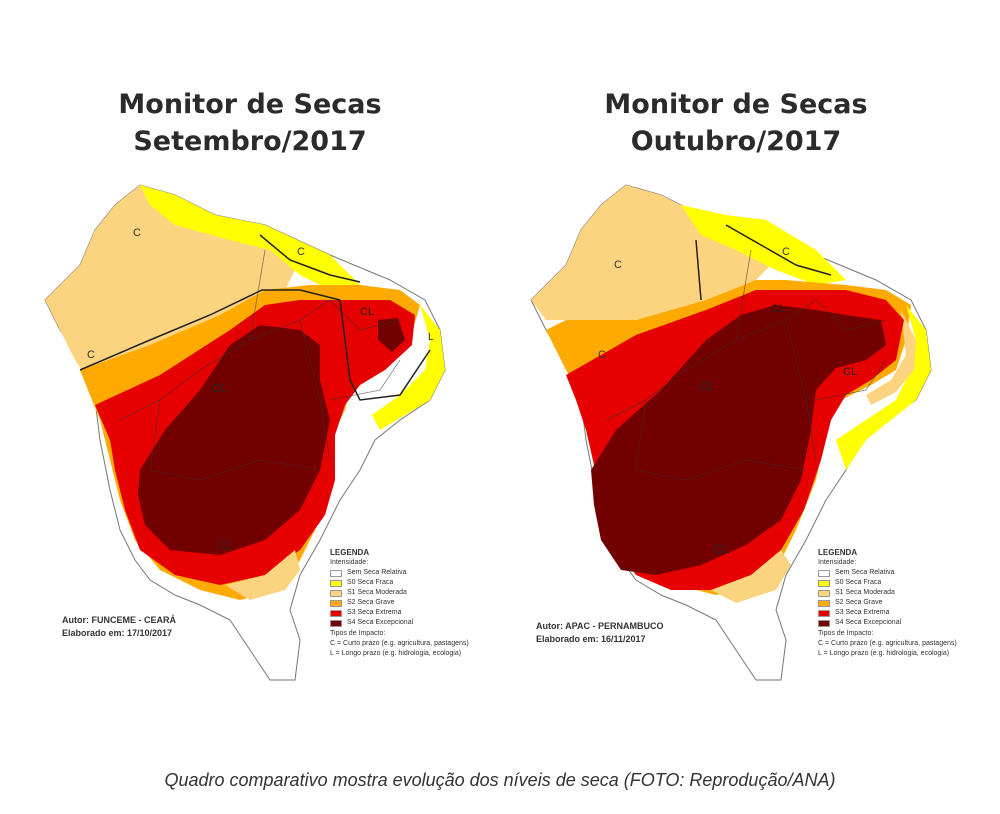 The image size is (1000, 814). What do you see at coordinates (431, 337) in the screenshot?
I see `map-label: L` at bounding box center [431, 337].